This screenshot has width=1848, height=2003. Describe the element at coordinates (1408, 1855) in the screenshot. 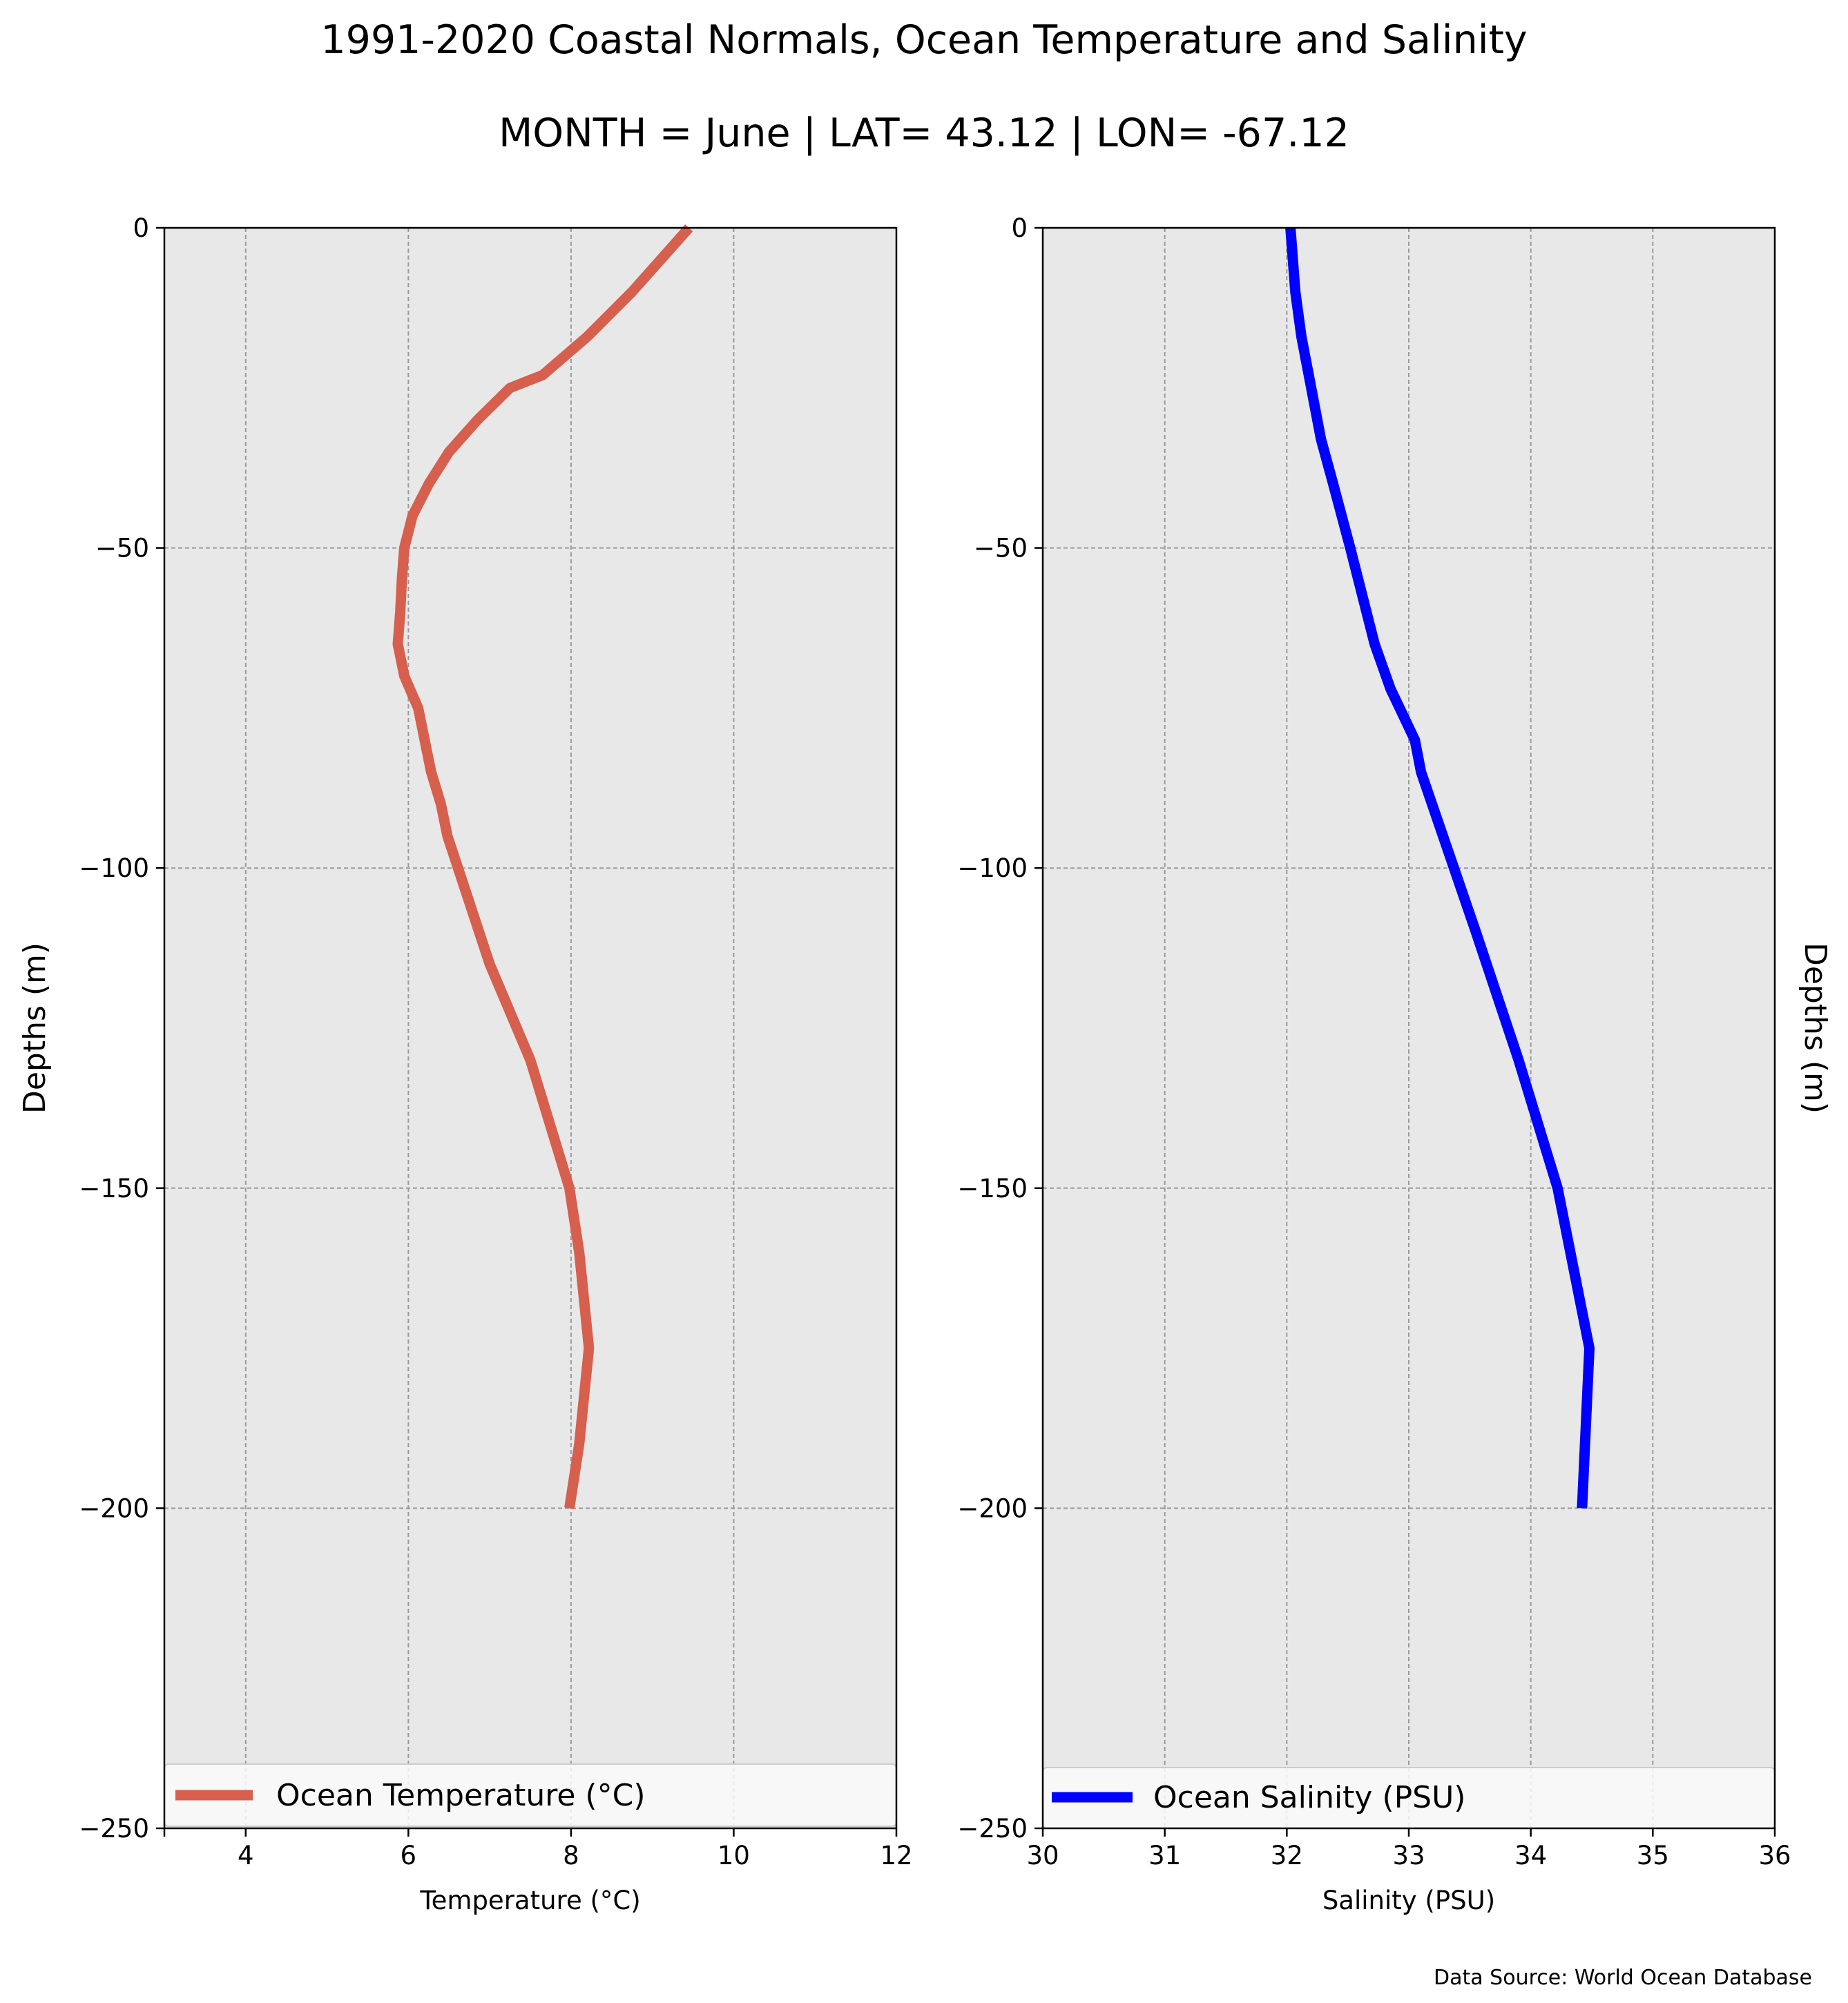

I see `salinity-x-tick-label: 33` at that location.